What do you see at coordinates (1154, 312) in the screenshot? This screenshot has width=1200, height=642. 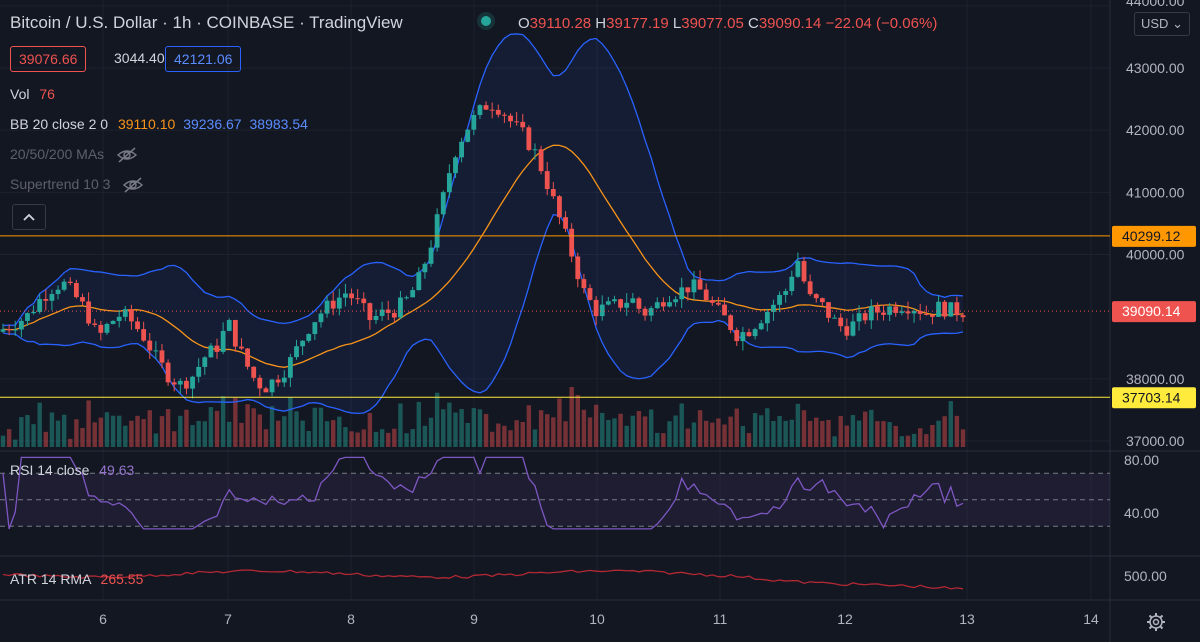 I see `current-price-tag-bg` at bounding box center [1154, 312].